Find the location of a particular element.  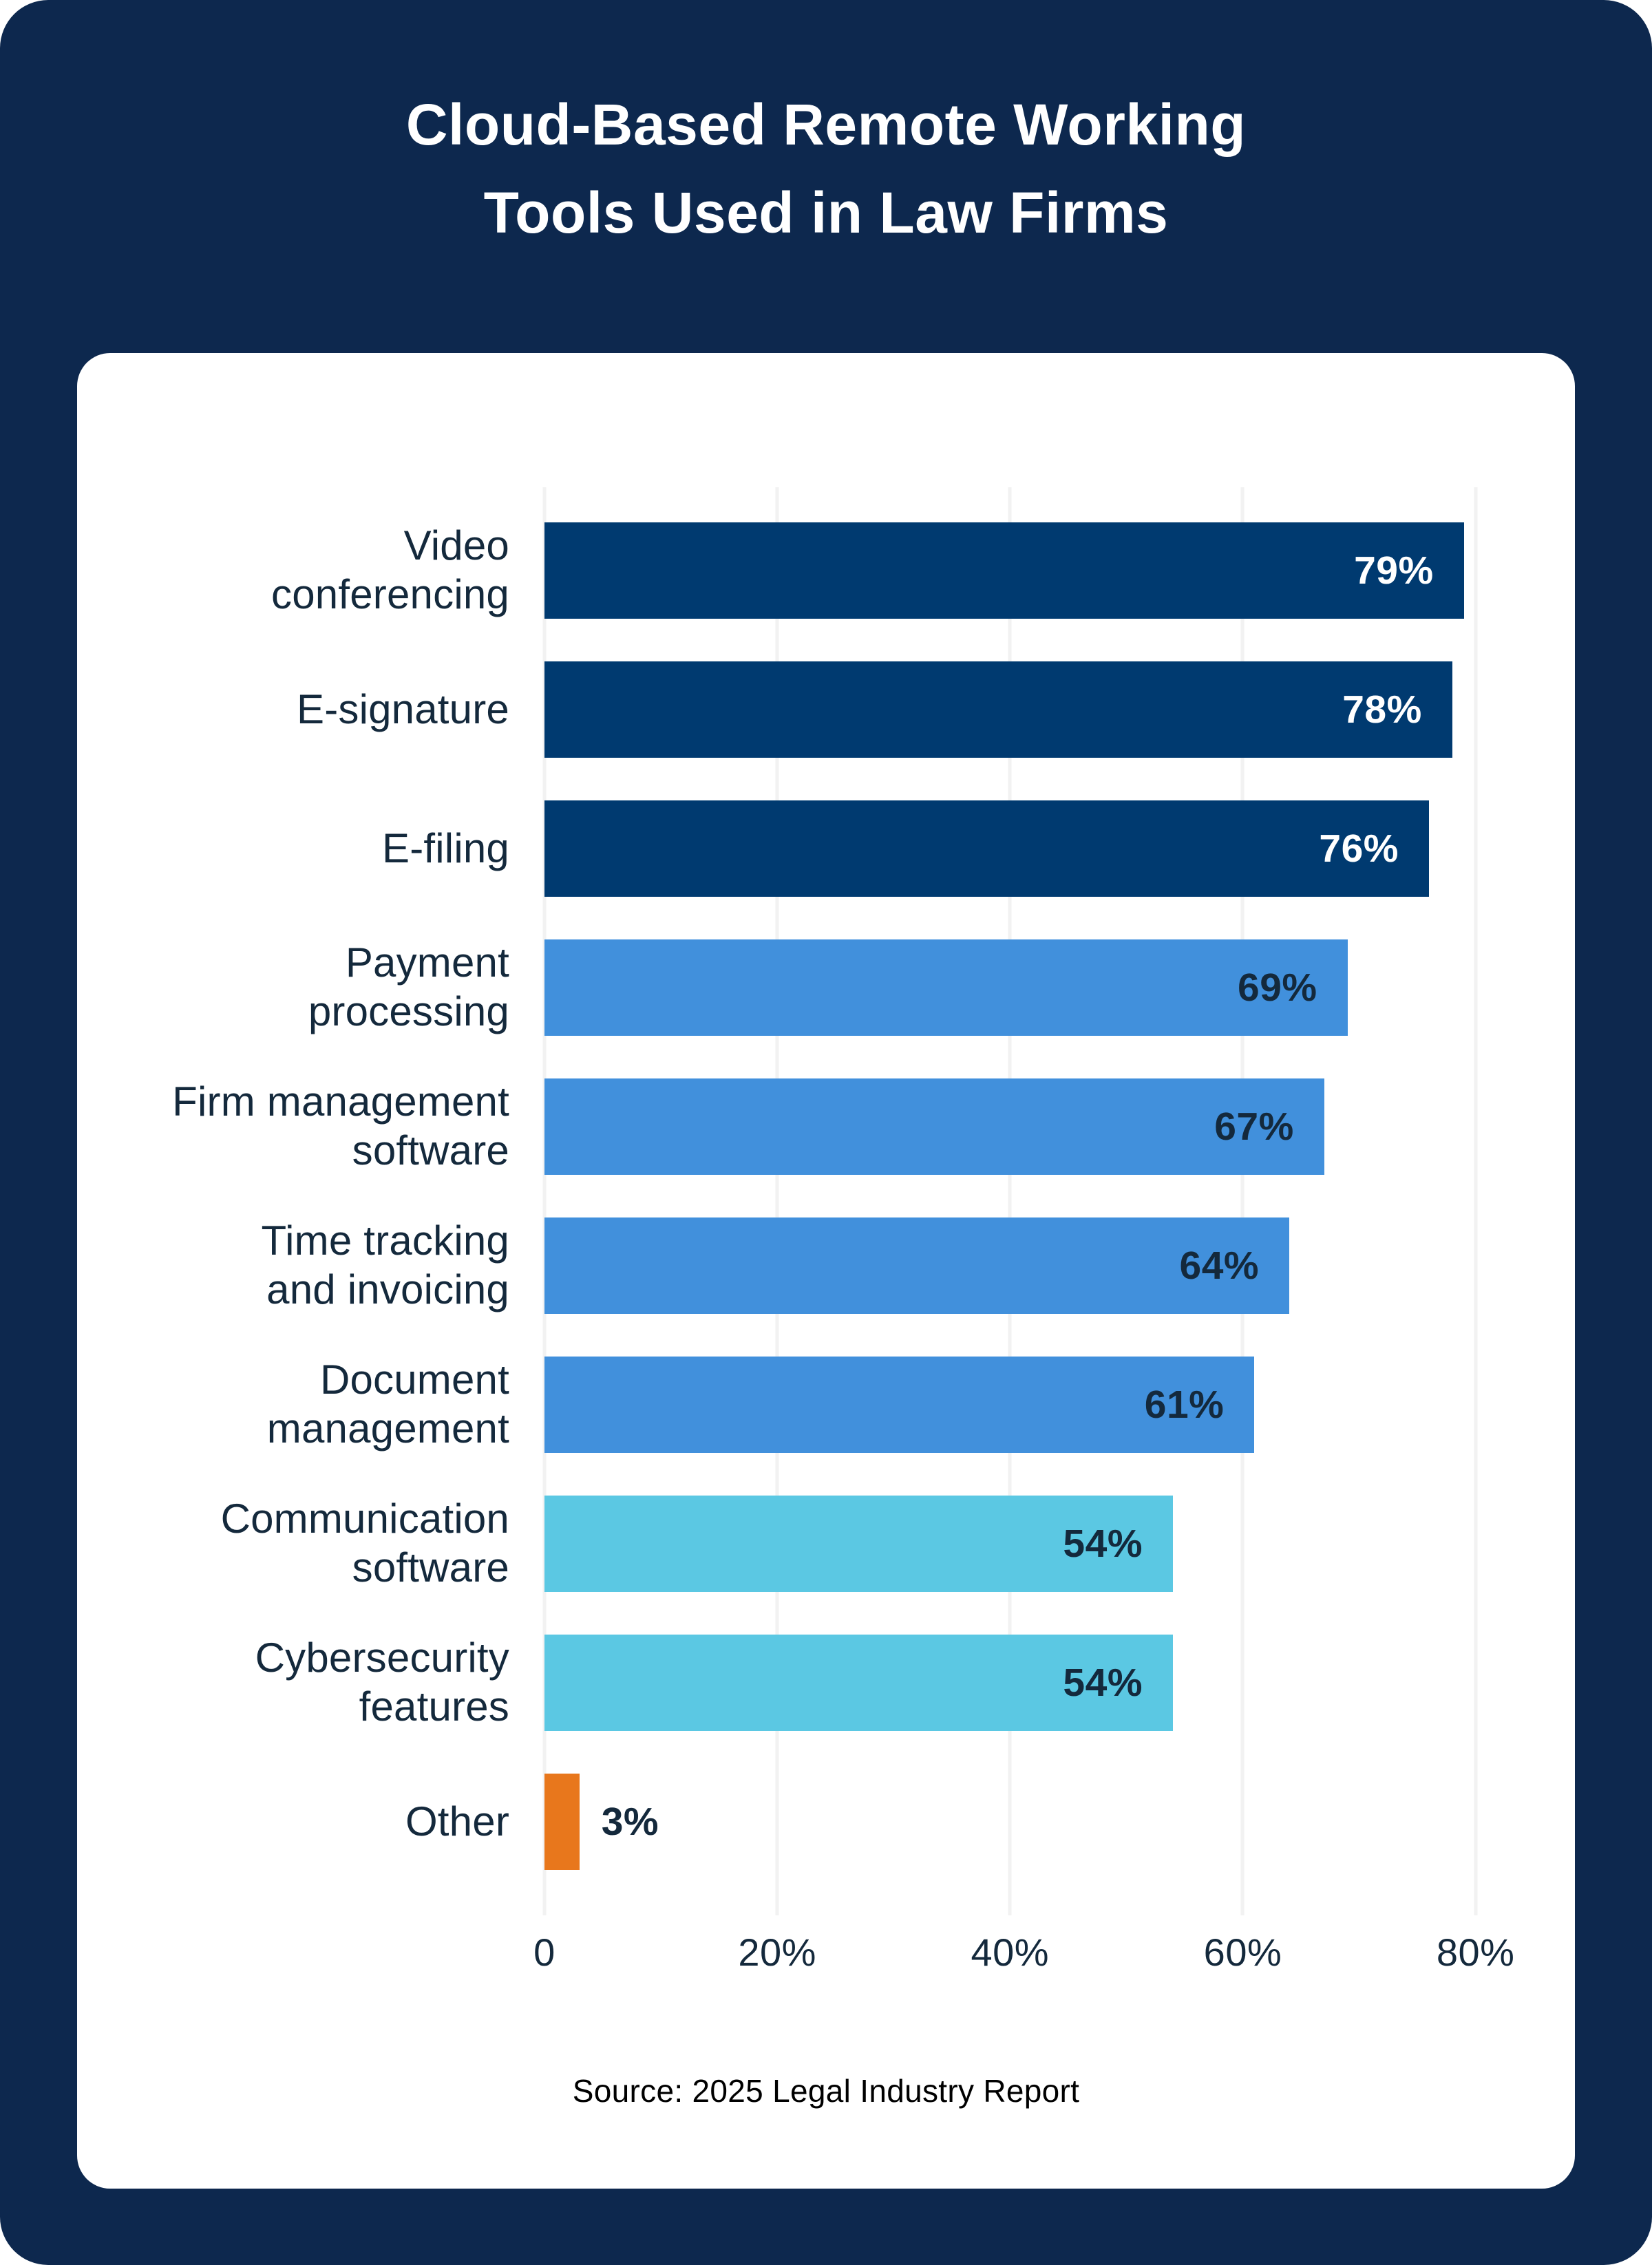

chart-row: E-signature 78% is located at coordinates (810, 709).